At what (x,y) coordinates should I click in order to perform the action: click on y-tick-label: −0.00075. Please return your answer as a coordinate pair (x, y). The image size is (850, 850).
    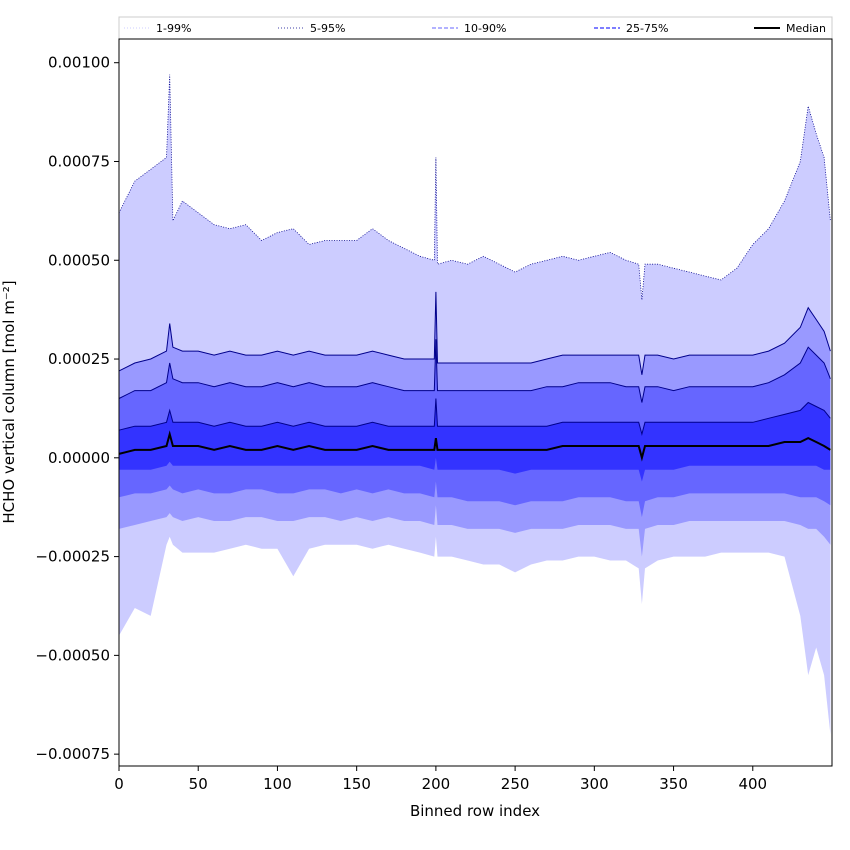
    Looking at the image, I should click on (72, 754).